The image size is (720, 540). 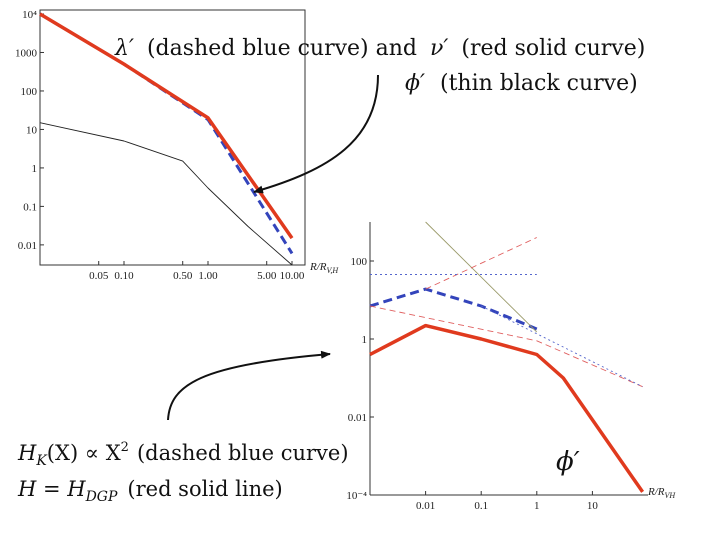 What do you see at coordinates (183, 276) in the screenshot?
I see `plot-0-xtick-label: 0.50` at bounding box center [183, 276].